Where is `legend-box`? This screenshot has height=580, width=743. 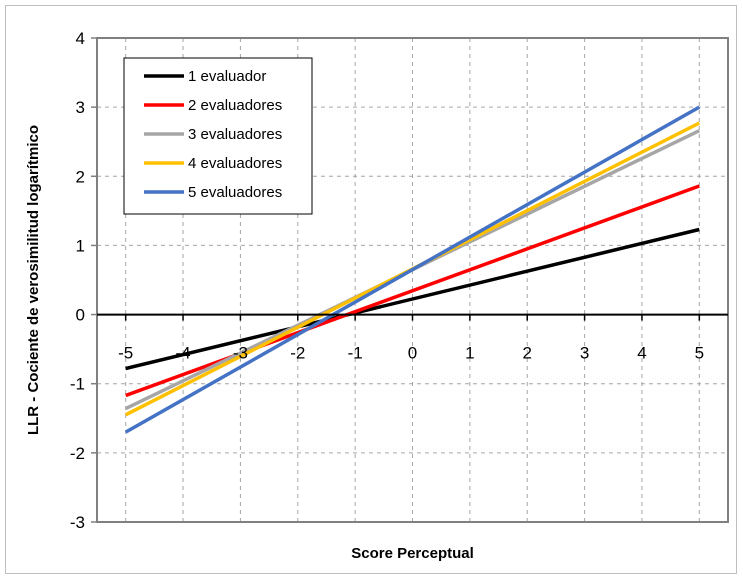 legend-box is located at coordinates (218, 136).